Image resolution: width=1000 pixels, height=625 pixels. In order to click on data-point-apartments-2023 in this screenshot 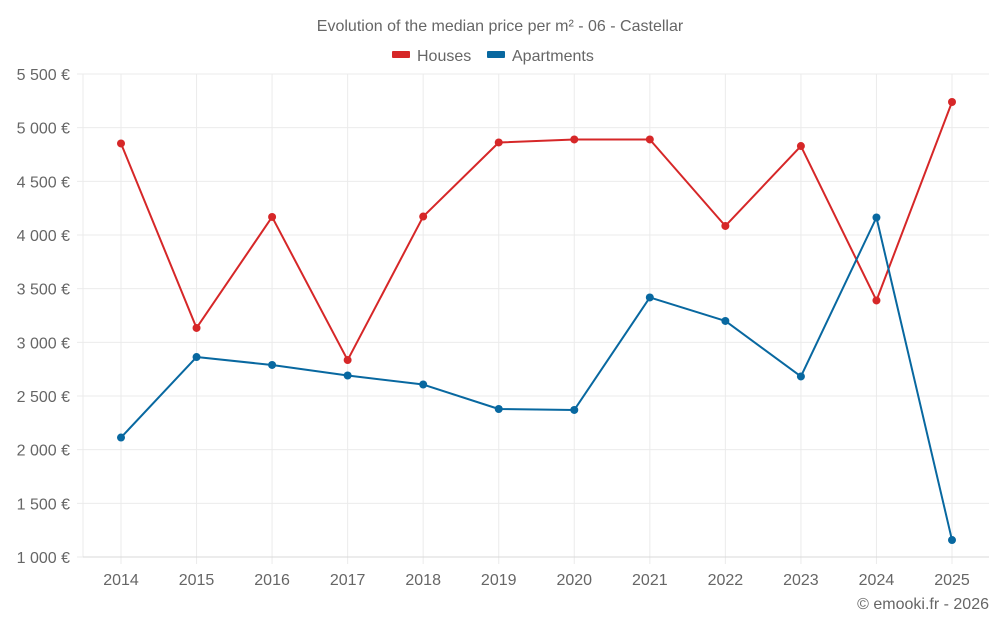, I will do `click(800, 376)`.